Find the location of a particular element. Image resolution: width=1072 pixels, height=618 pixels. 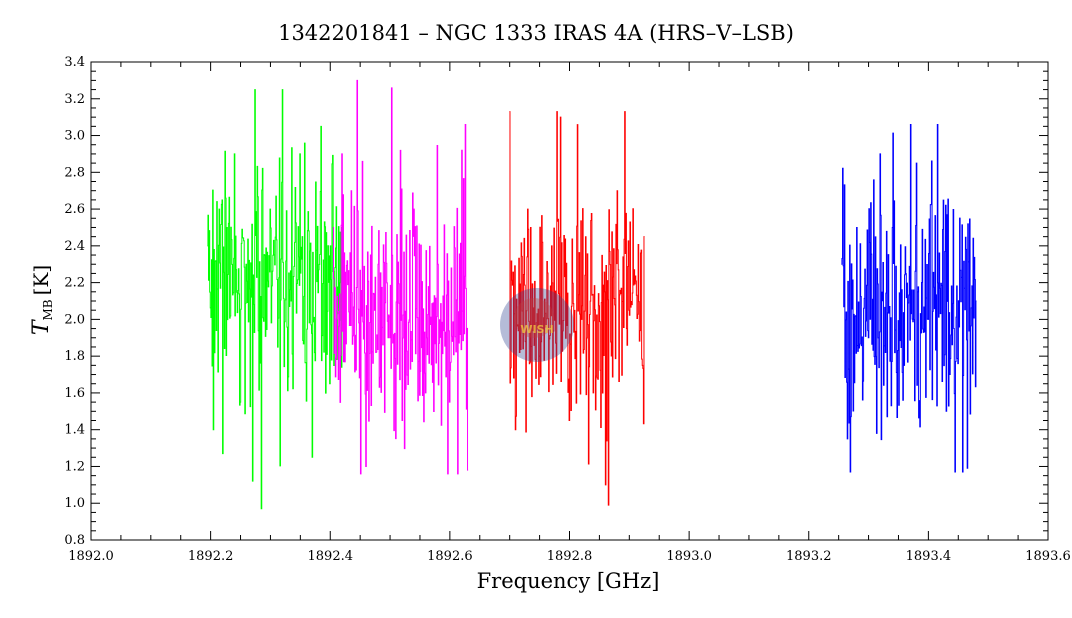

x-tick-label: 1892.2 is located at coordinates (211, 556).